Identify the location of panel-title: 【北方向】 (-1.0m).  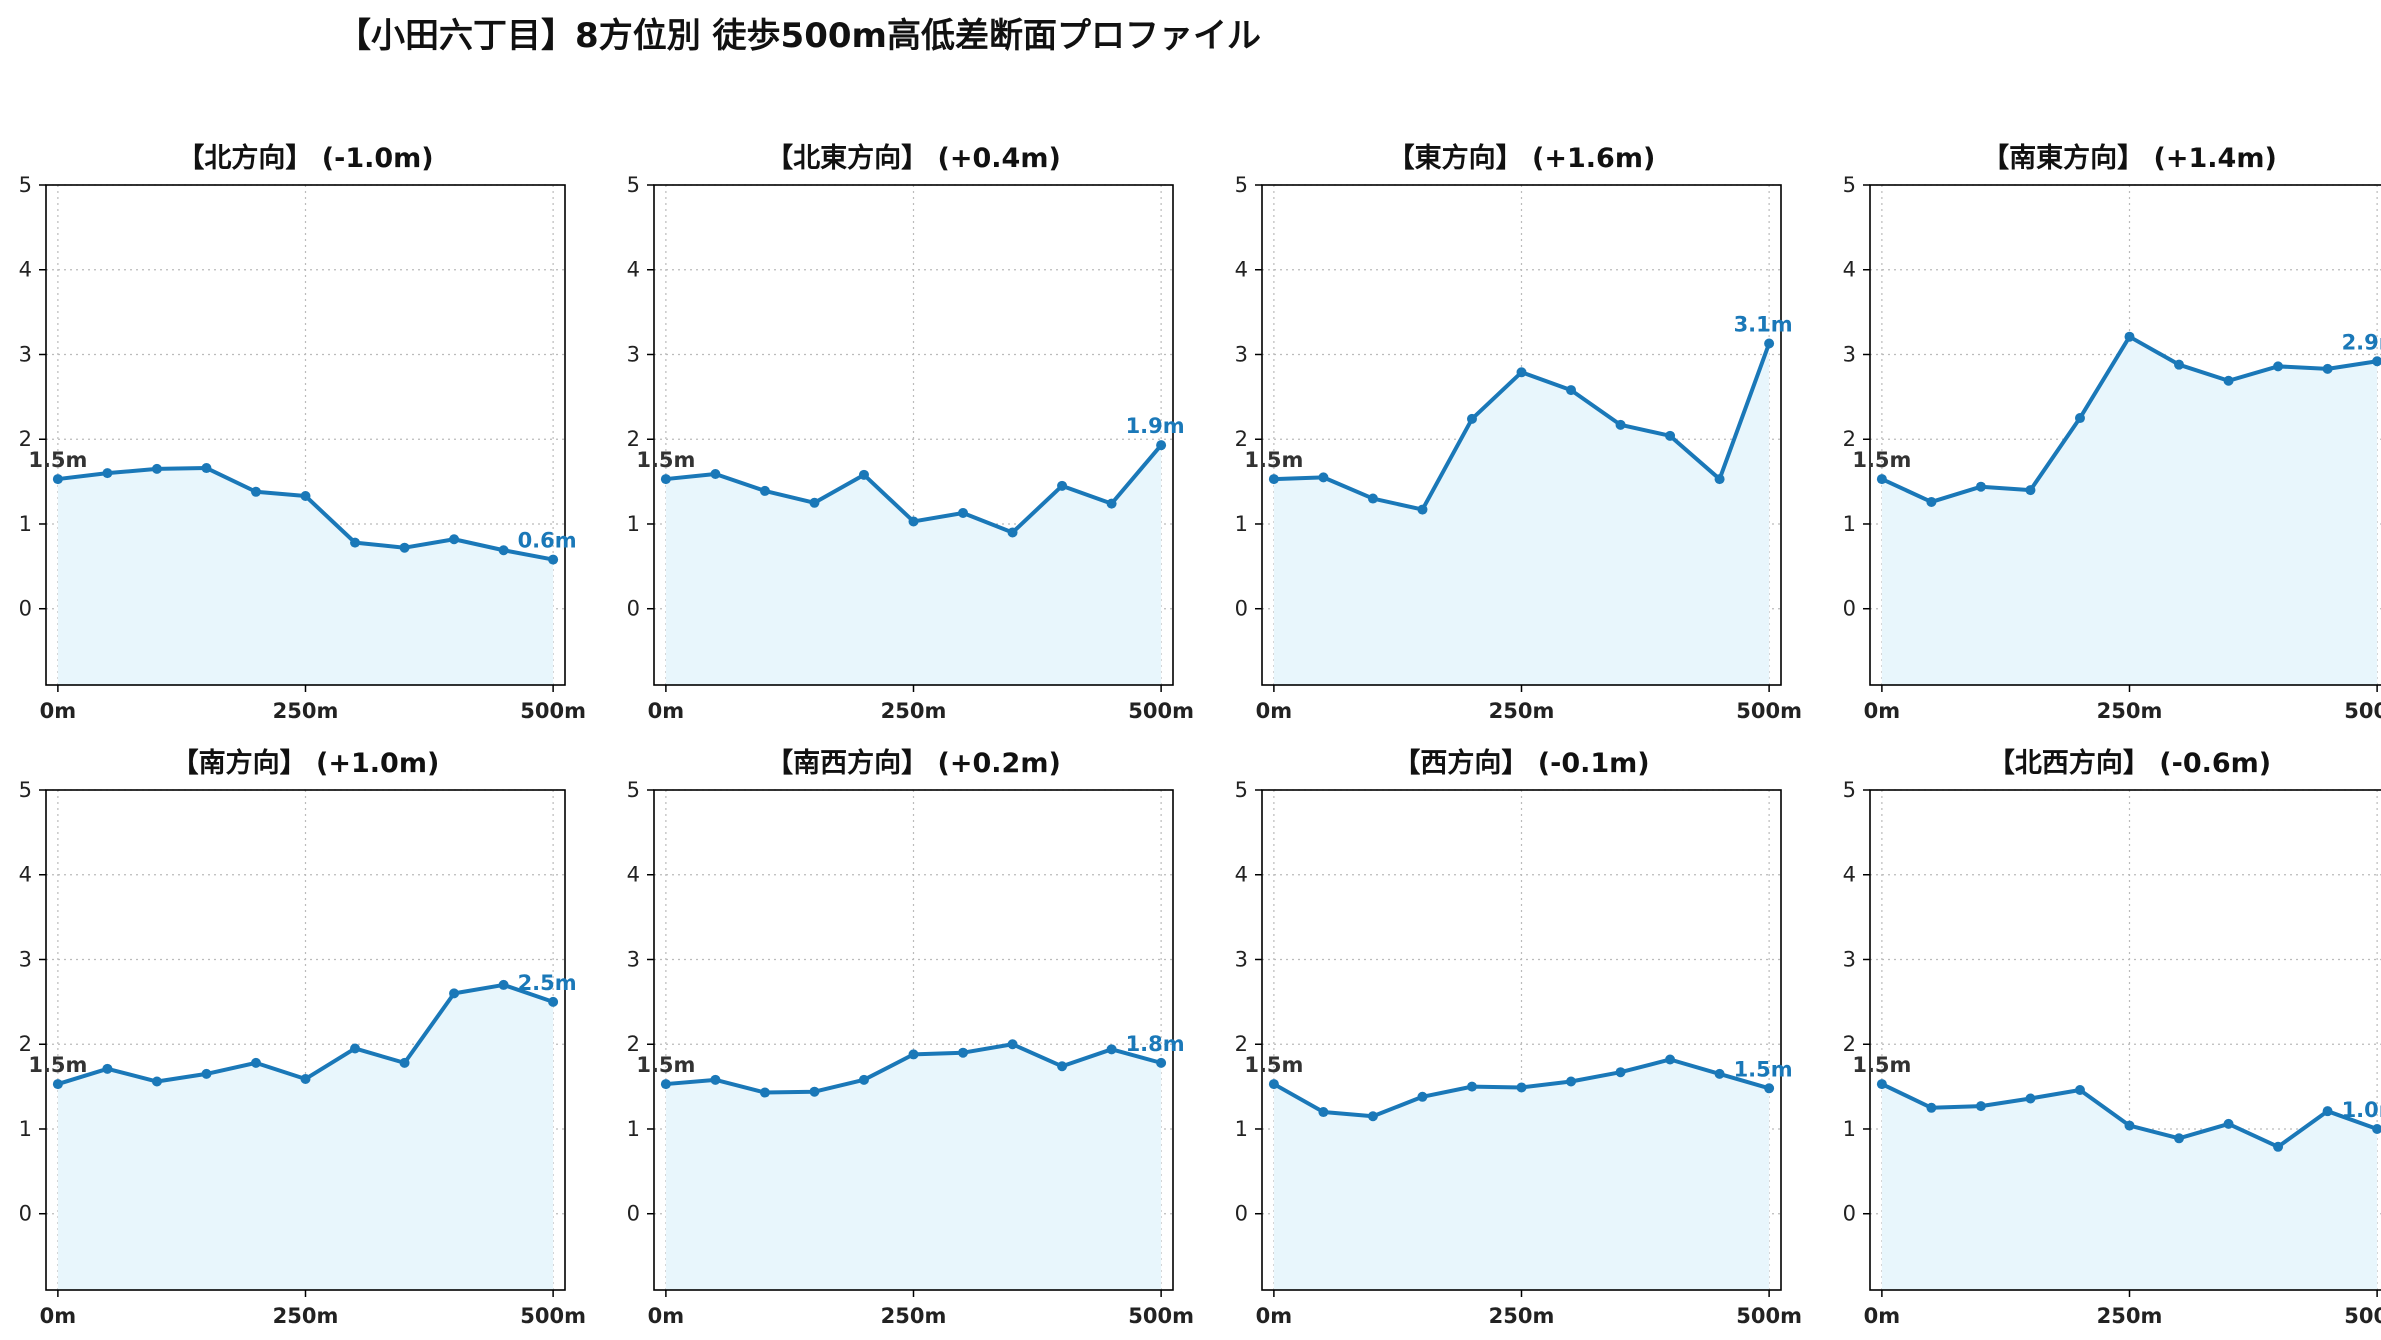
(305, 158).